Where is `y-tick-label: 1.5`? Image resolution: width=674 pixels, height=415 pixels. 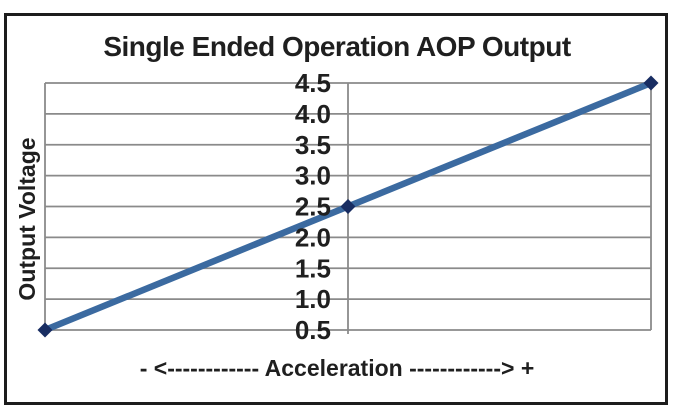 y-tick-label: 1.5 is located at coordinates (313, 268).